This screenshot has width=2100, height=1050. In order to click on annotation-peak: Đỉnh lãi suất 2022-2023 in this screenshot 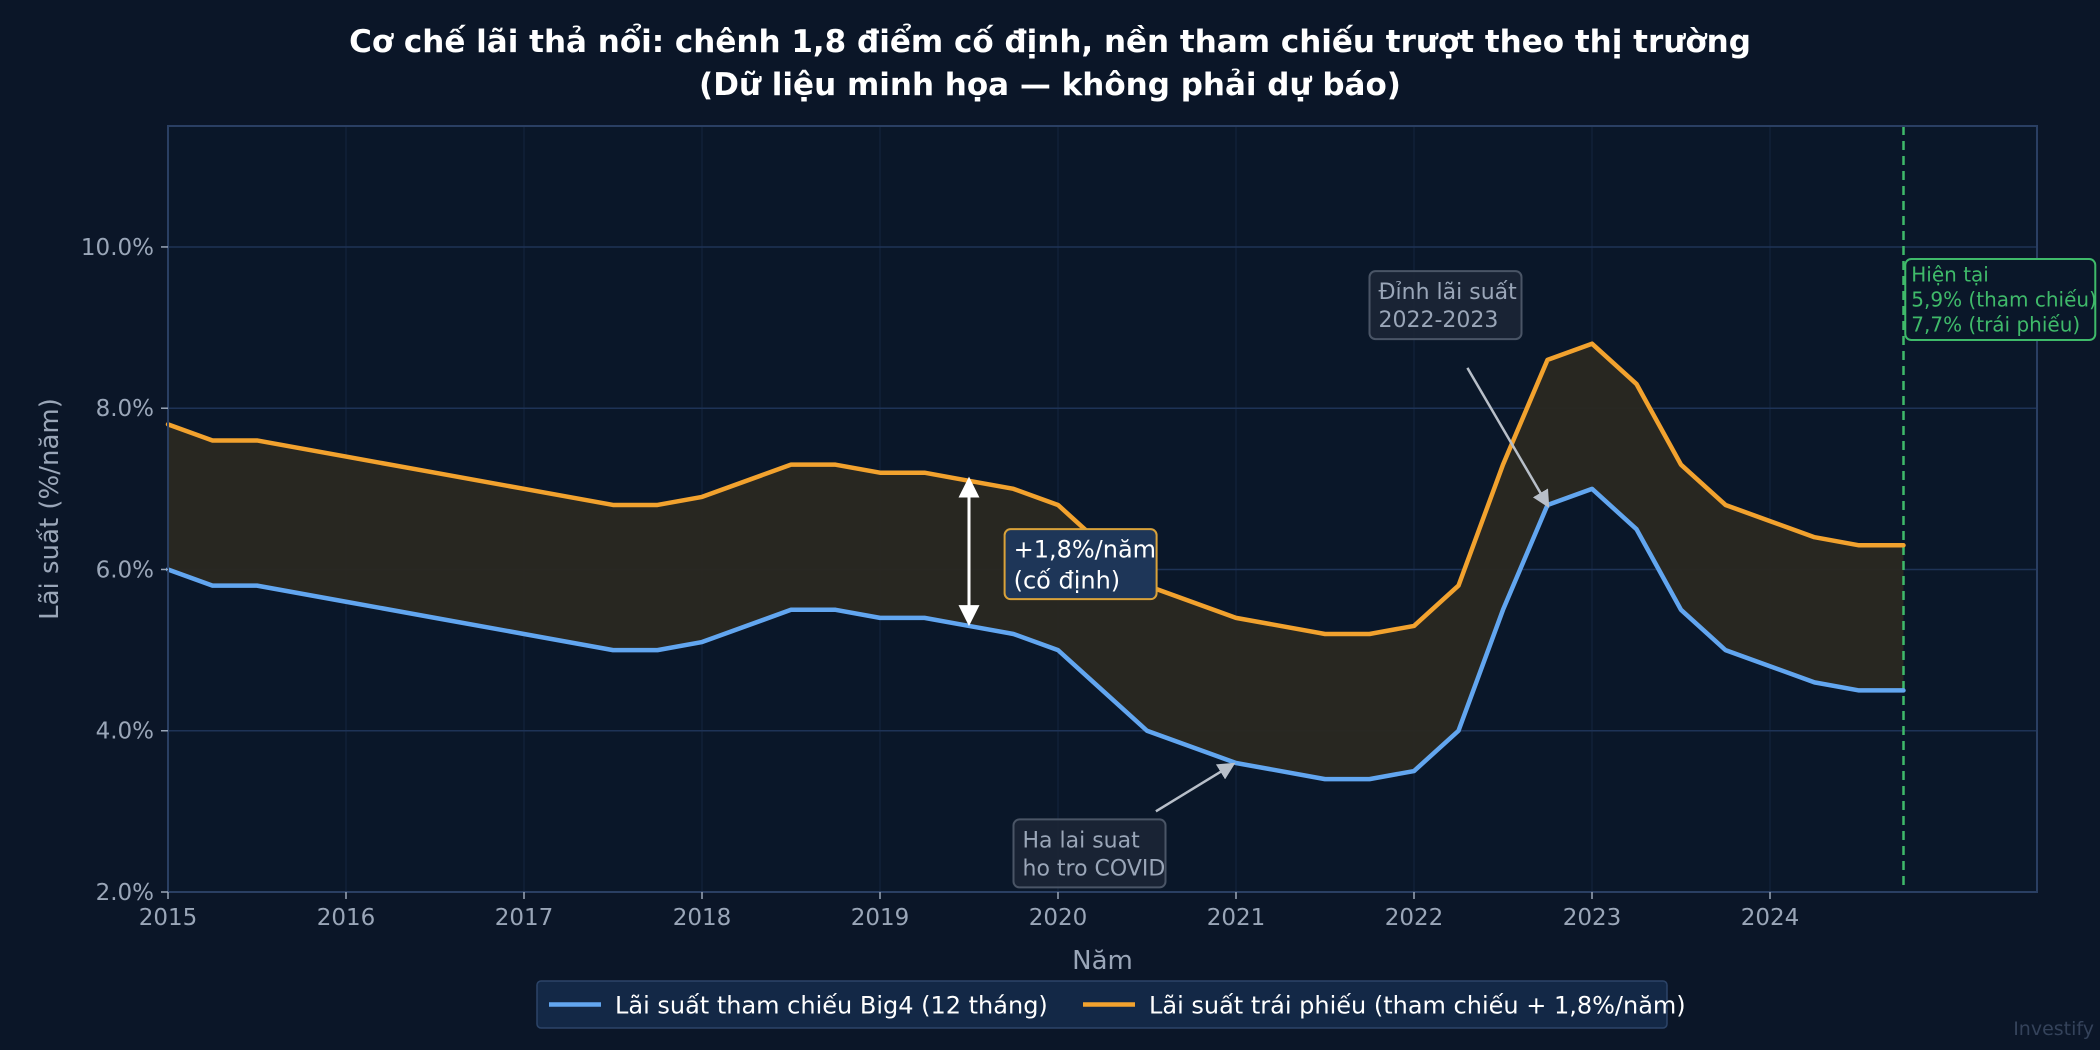, I will do `click(1445, 305)`.